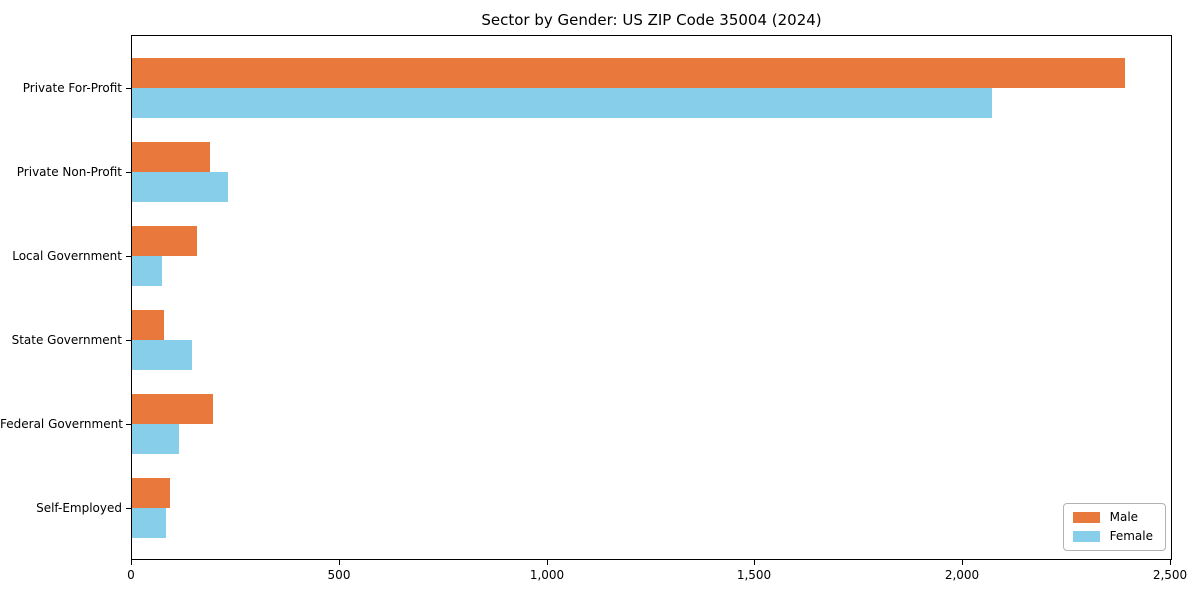  I want to click on y-tick-label-3: State Government, so click(66, 340).